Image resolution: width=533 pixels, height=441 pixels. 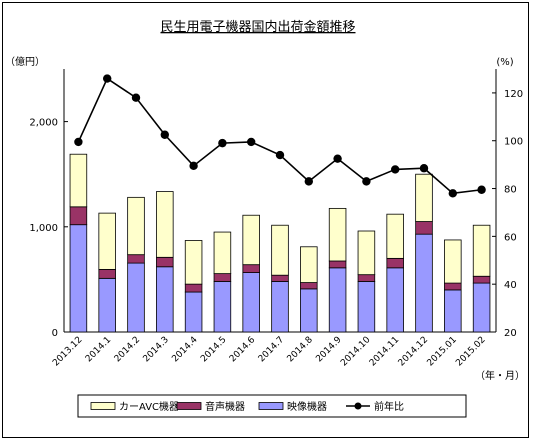 I want to click on right-tick-label: 40, so click(x=510, y=285).